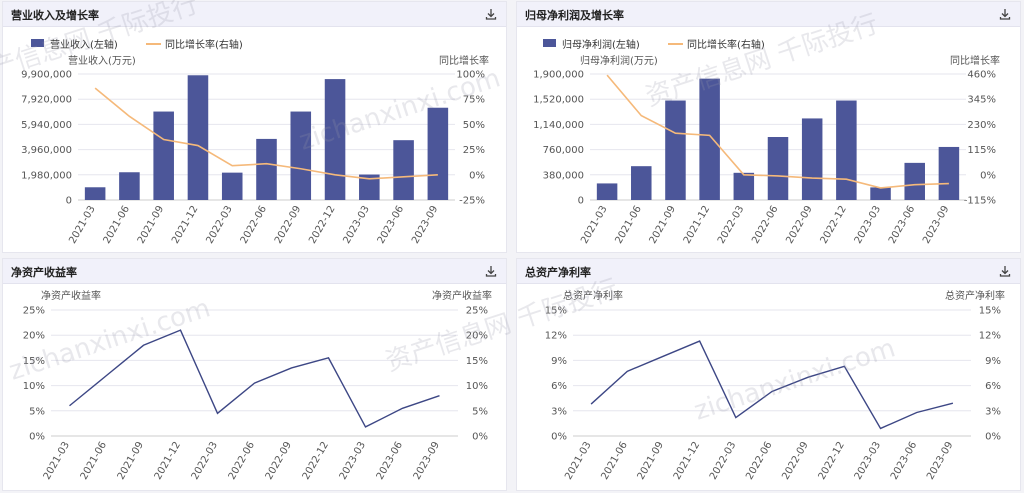  Describe the element at coordinates (993, 361) in the screenshot. I see `y-tick-label-right: 9%` at that location.